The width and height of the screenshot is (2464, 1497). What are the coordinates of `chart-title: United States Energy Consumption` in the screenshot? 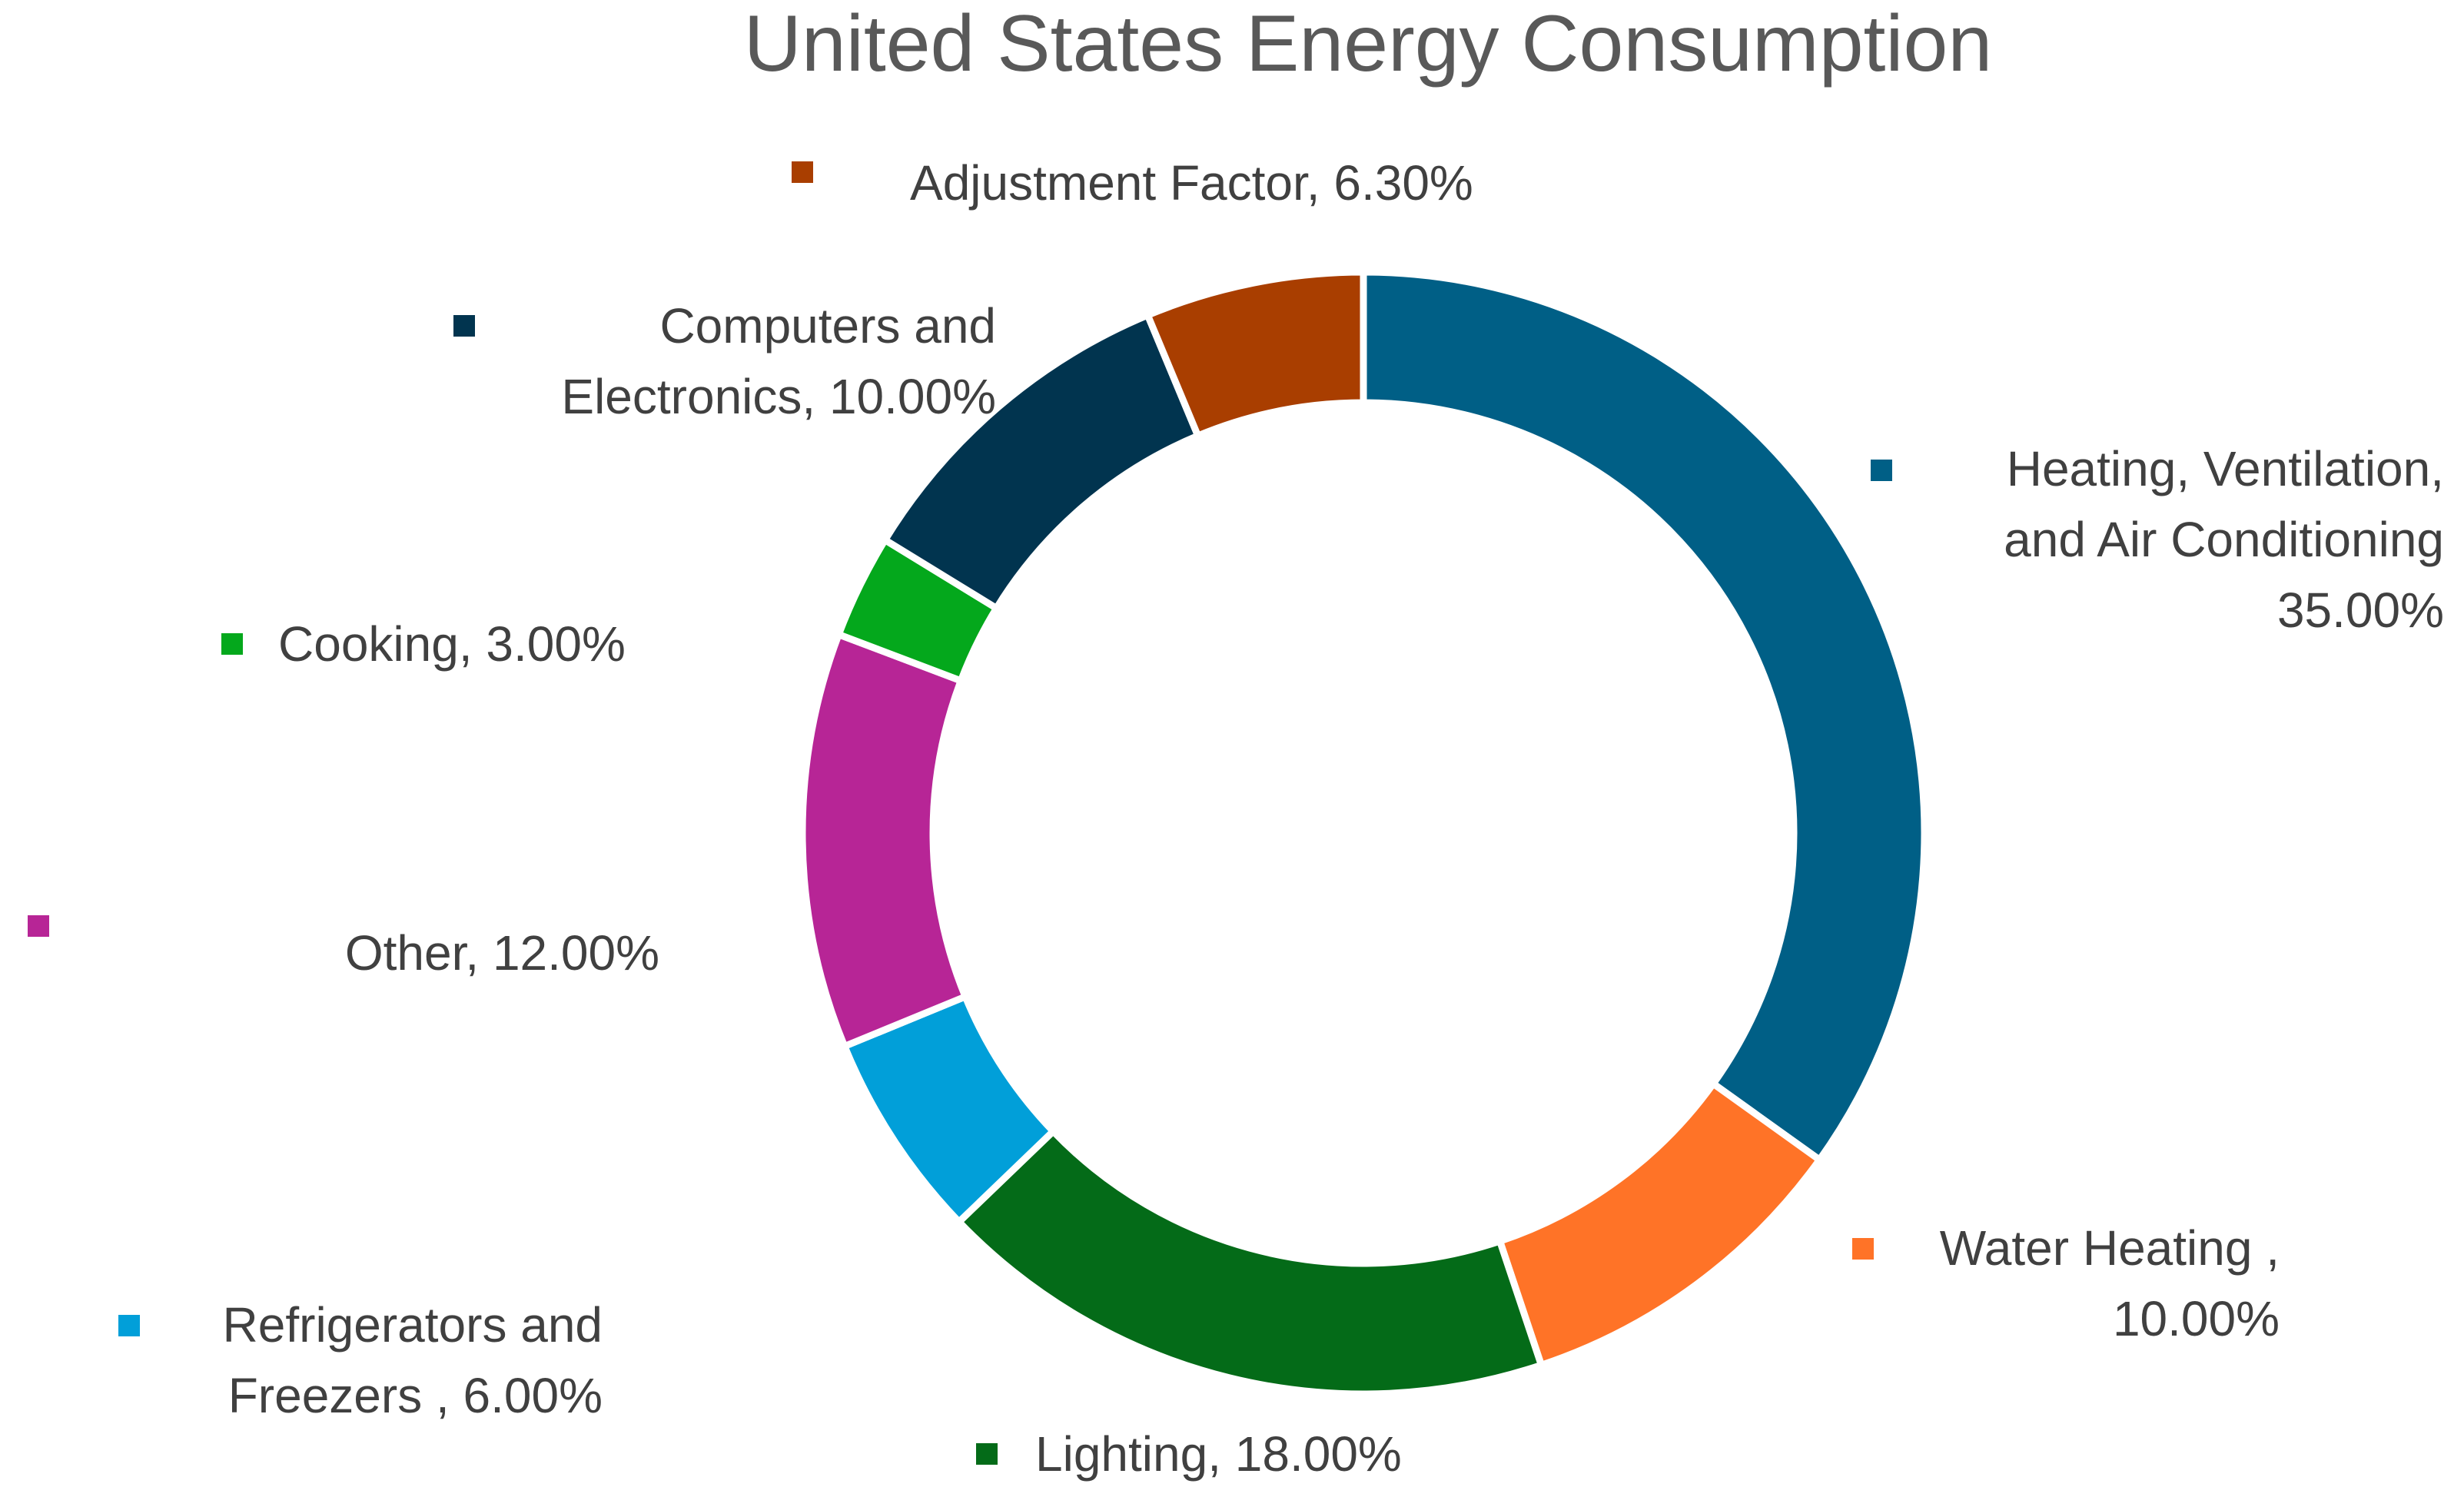 It's located at (1368, 44).